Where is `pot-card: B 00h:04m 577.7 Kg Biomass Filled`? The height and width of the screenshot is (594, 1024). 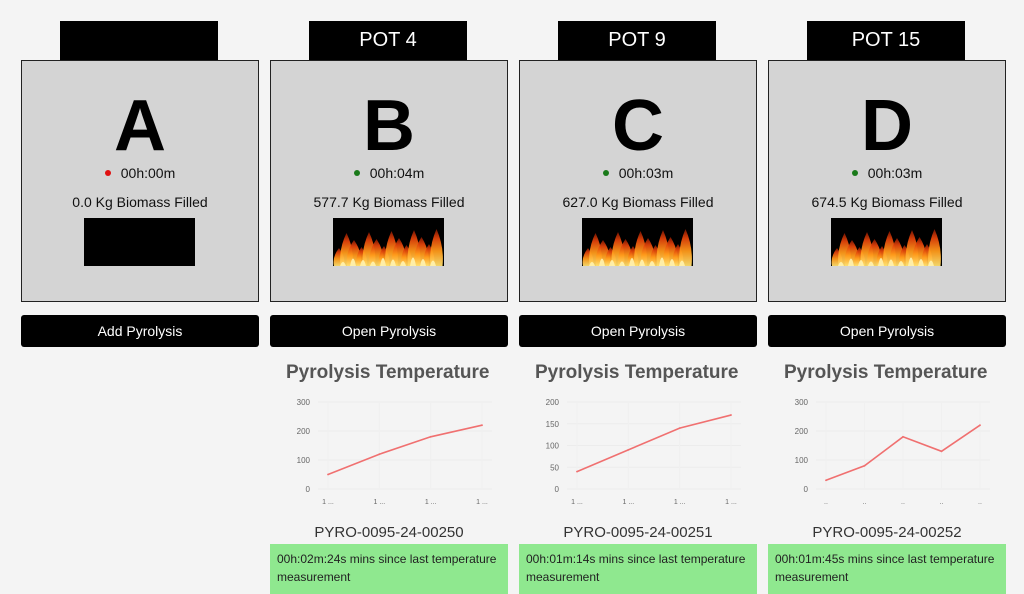 pot-card: B 00h:04m 577.7 Kg Biomass Filled is located at coordinates (389, 181).